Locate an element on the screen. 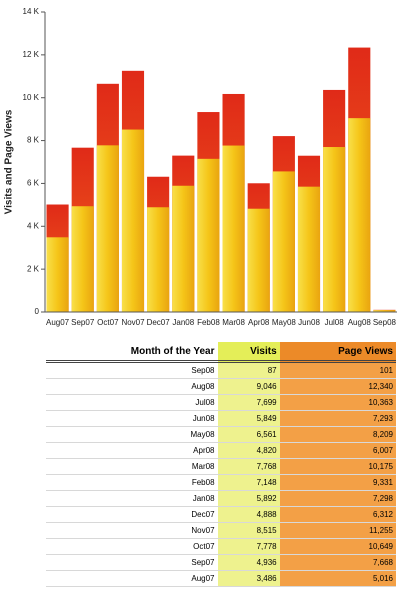  table-cell: 8,515 is located at coordinates (248, 530).